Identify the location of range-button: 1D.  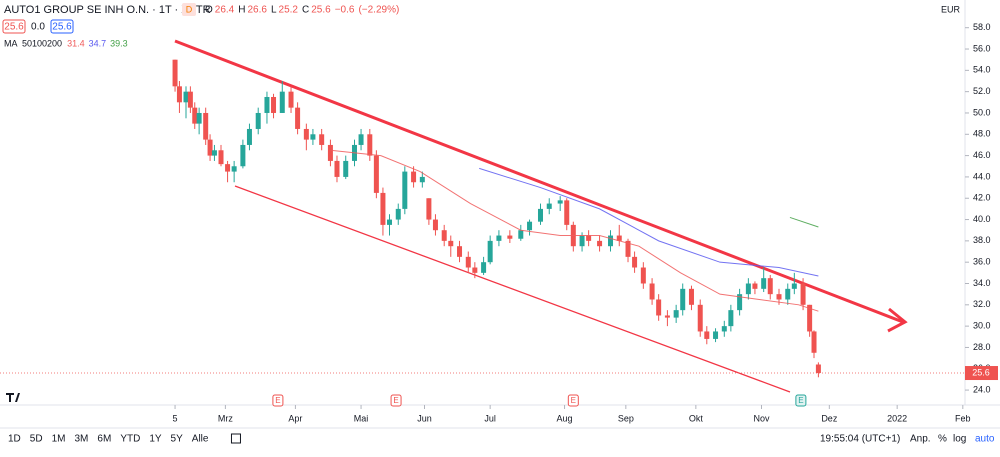
(14, 439).